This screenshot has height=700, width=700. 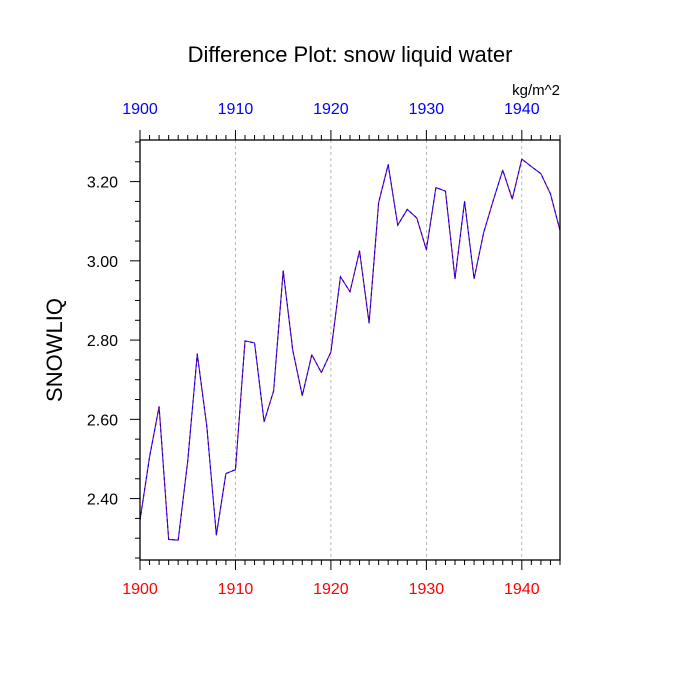 I want to click on y-tick-label-3.20: 3.20, so click(x=102, y=183).